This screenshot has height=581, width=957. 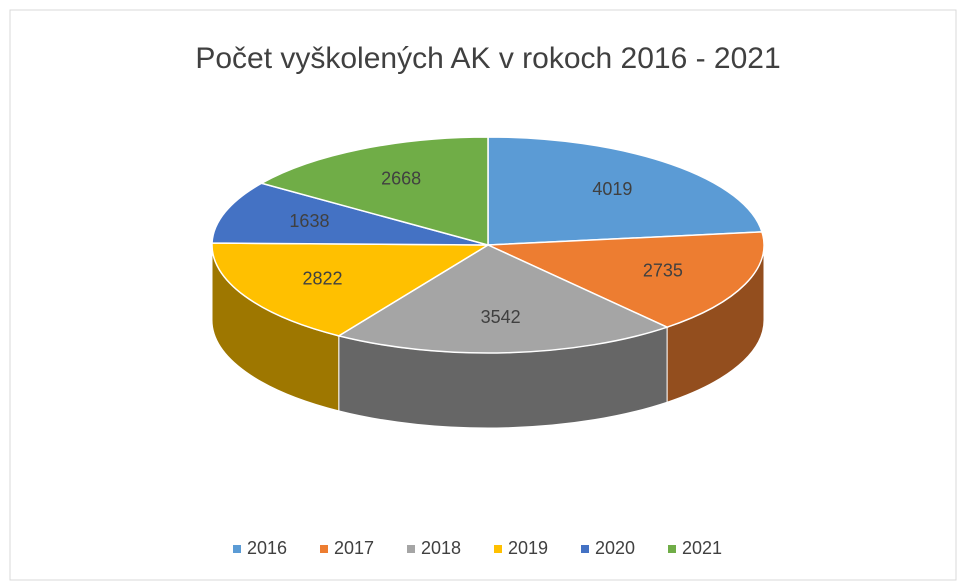 I want to click on legend-label: 2017, so click(x=354, y=548).